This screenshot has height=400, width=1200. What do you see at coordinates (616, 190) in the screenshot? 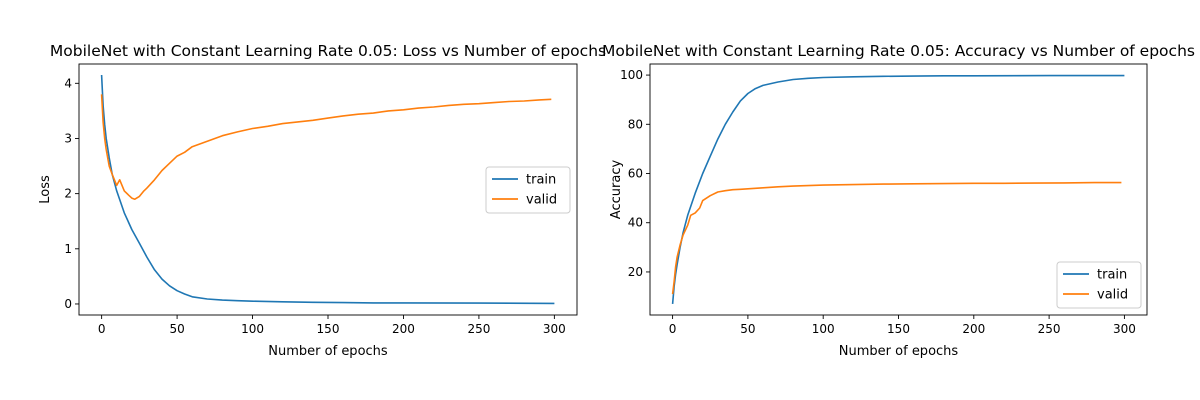
I see `y-axis-label: Accuracy` at bounding box center [616, 190].